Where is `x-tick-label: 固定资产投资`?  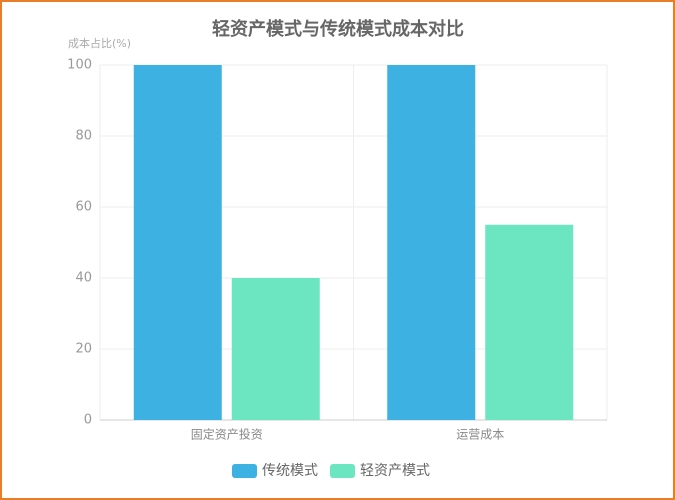
x-tick-label: 固定资产投资 is located at coordinates (227, 434).